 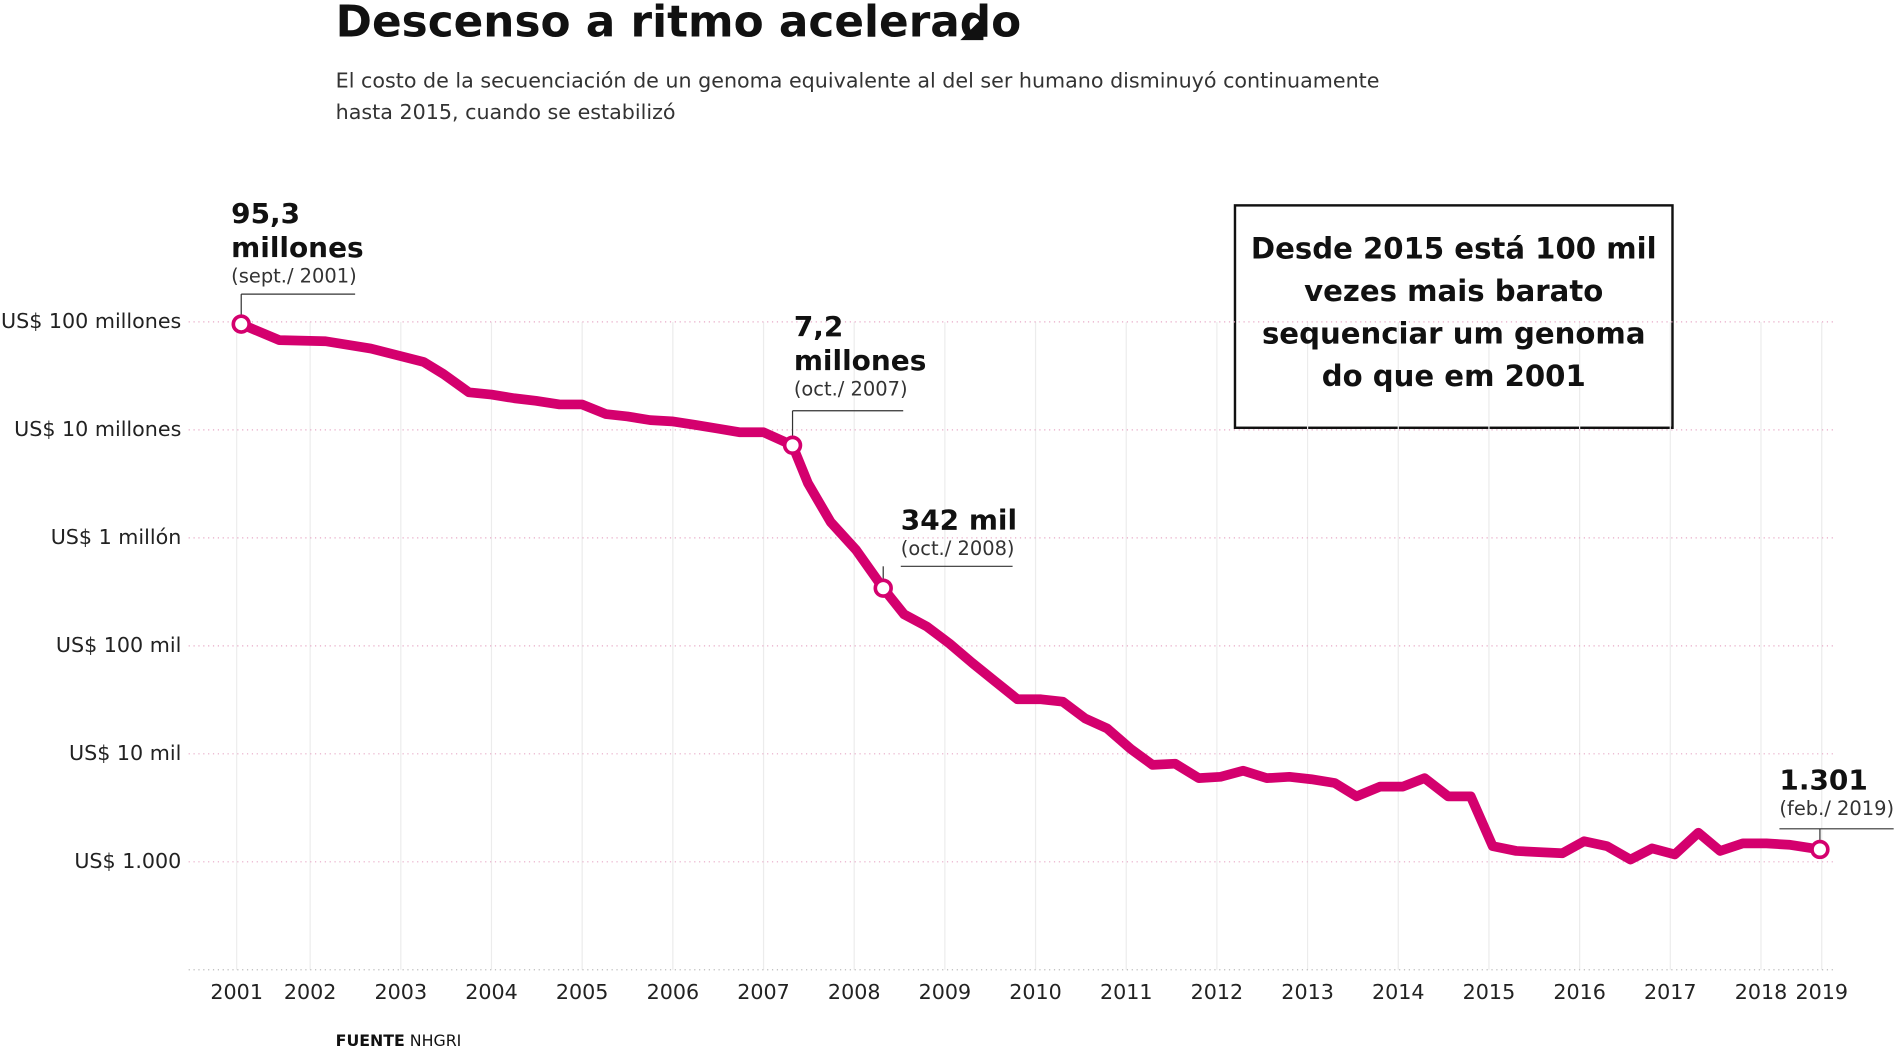 I want to click on y-tick-label: US$ 10 mil, so click(x=125, y=753).